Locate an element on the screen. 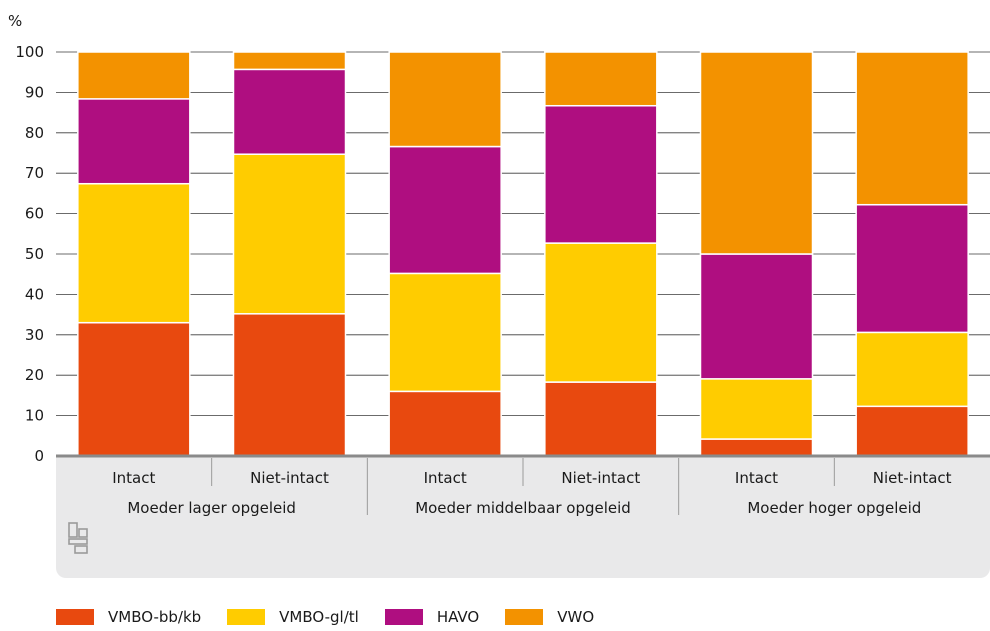 This screenshot has width=990, height=631. legend-item-vmbo-bb-kb: VMBO-bb/kb is located at coordinates (128, 617).